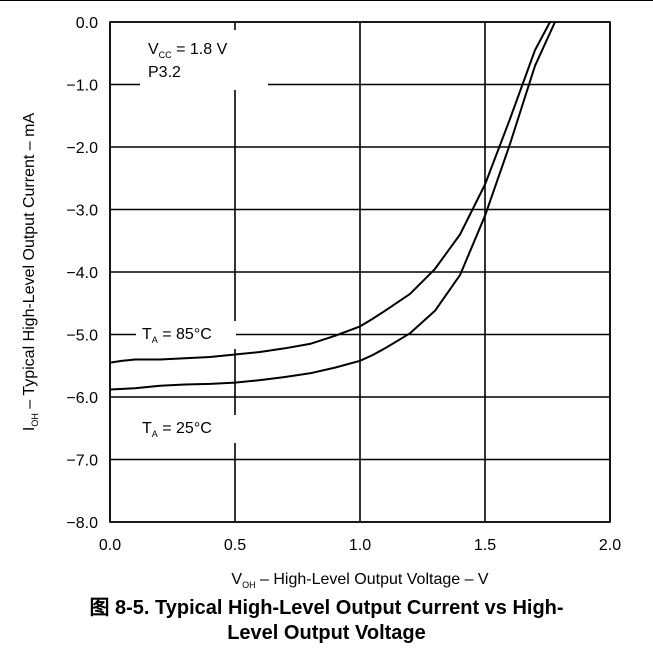 The height and width of the screenshot is (671, 653). What do you see at coordinates (360, 545) in the screenshot?
I see `x-tick-label: 1.0` at bounding box center [360, 545].